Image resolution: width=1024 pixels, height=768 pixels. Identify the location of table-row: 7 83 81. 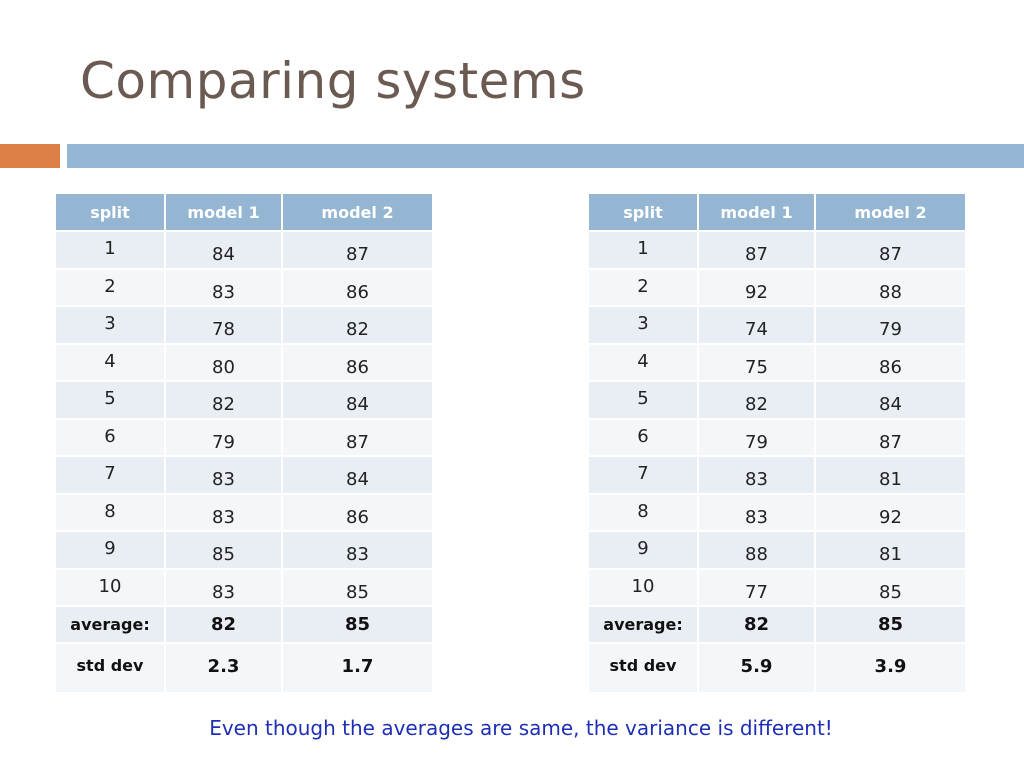
(777, 475).